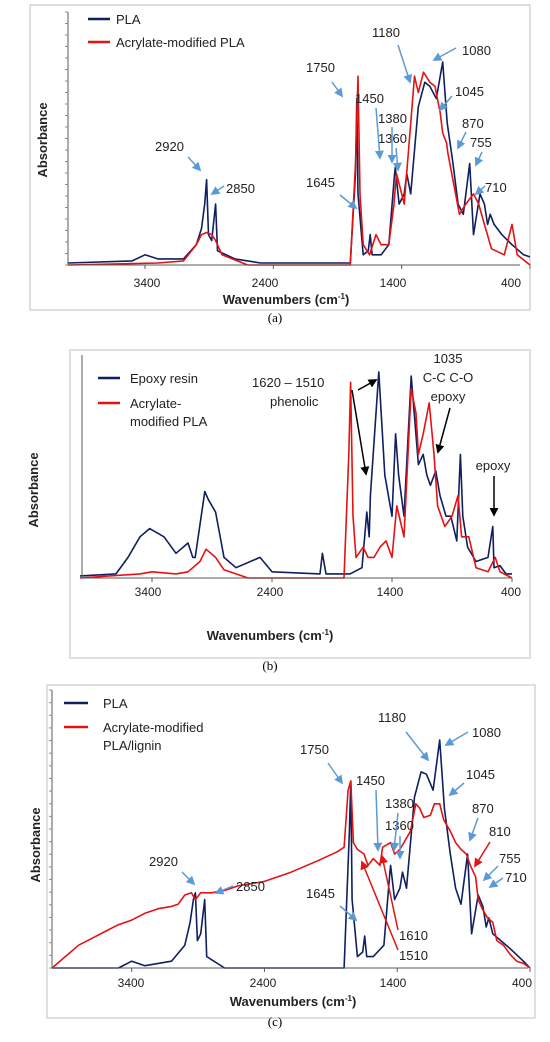 The image size is (550, 1042). I want to click on panel-a-tick-400: 400, so click(511, 283).